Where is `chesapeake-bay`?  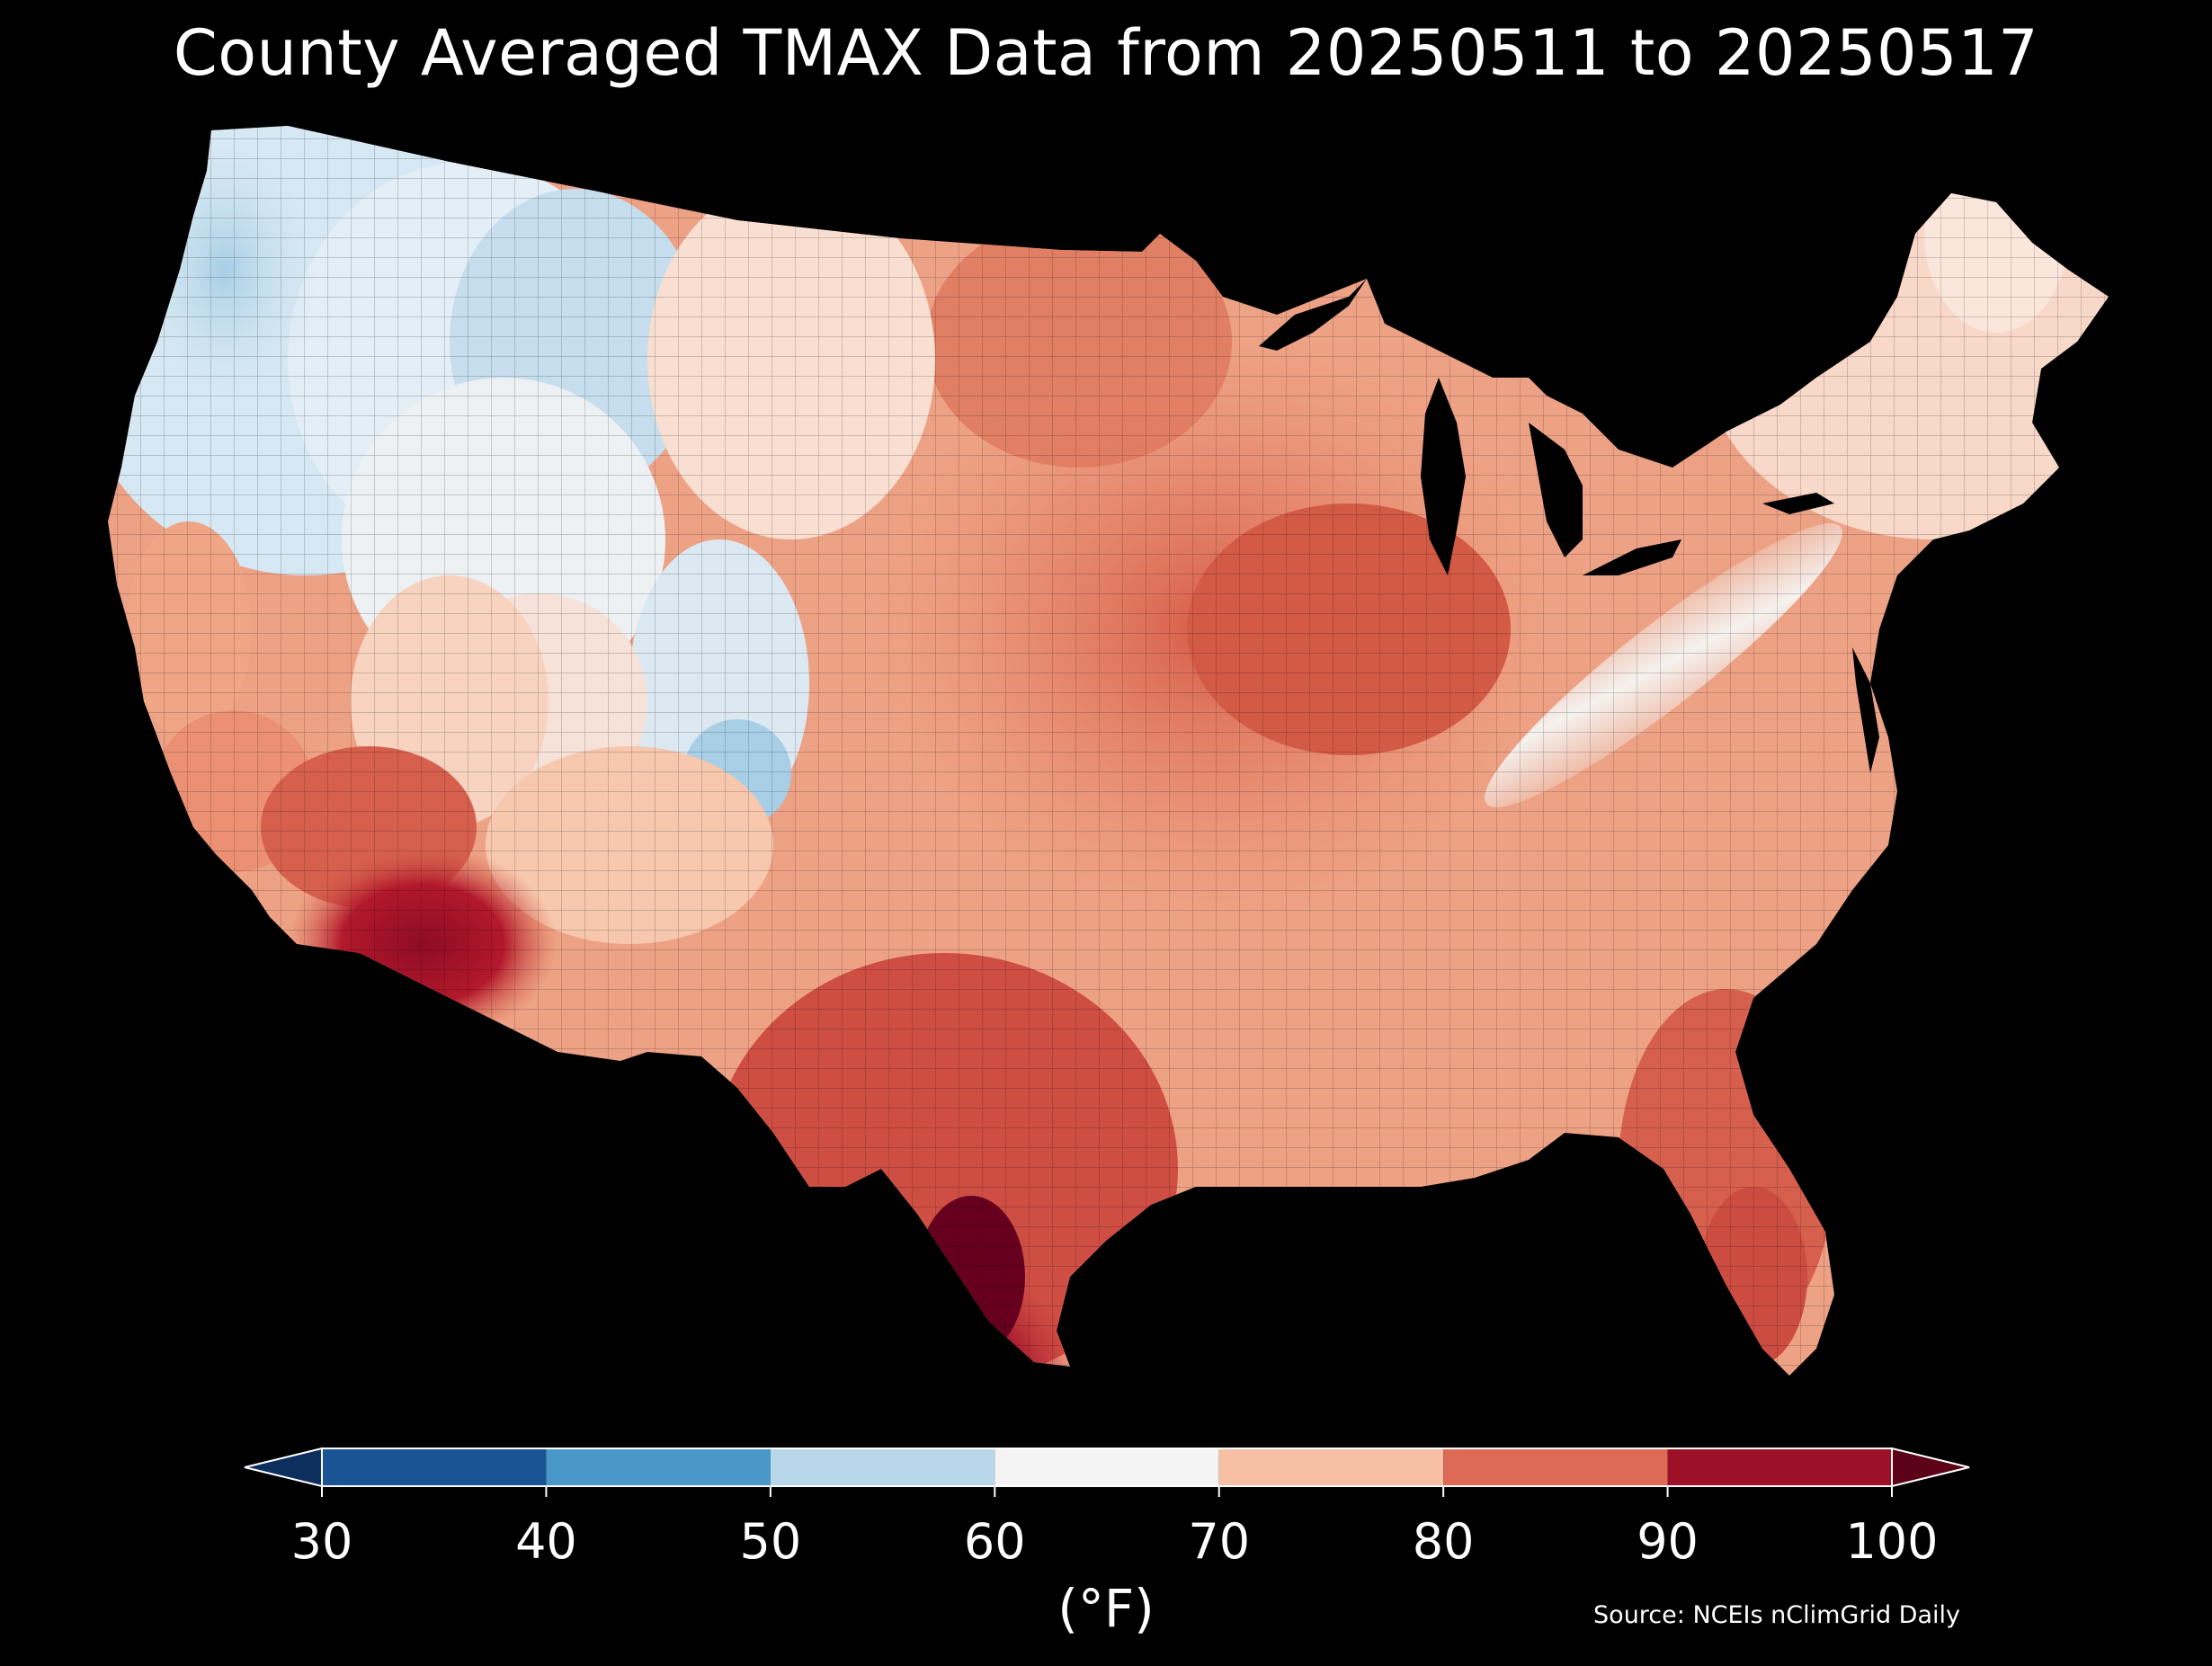
chesapeake-bay is located at coordinates (1865, 710).